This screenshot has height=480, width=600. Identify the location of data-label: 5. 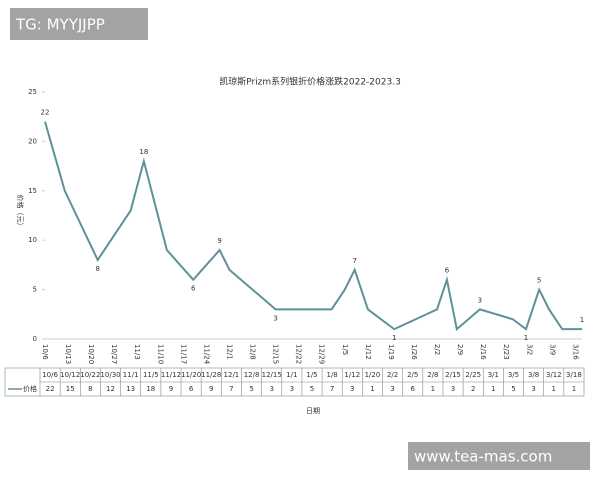
(539, 281).